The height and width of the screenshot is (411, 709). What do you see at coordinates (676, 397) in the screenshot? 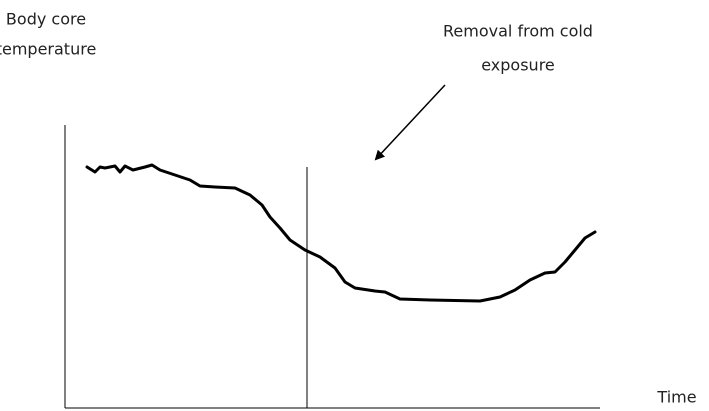
I see `x-axis-label: Time` at bounding box center [676, 397].